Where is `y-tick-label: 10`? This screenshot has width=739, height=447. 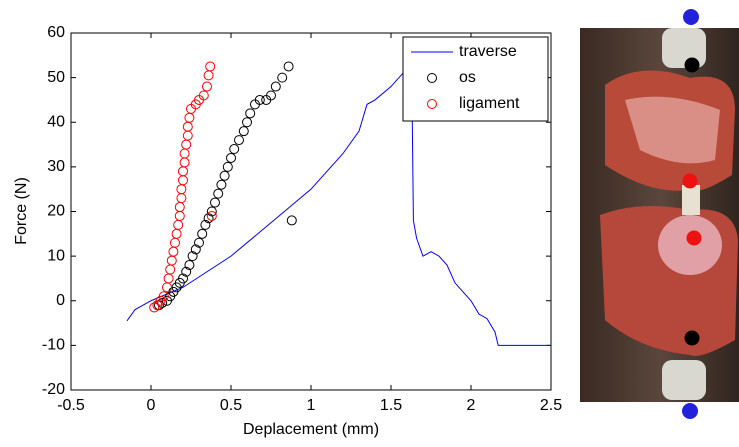 y-tick-label: 10 is located at coordinates (56, 255).